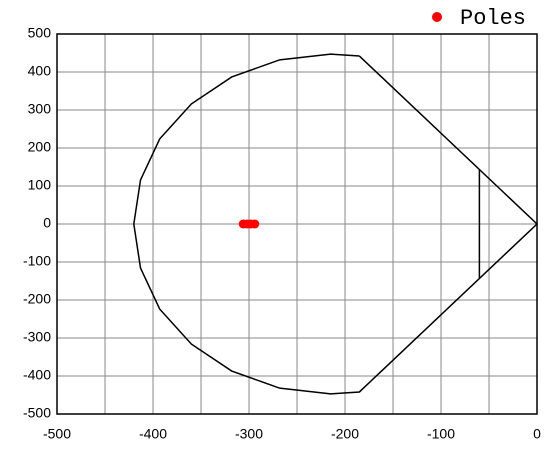 The width and height of the screenshot is (550, 454). What do you see at coordinates (37, 375) in the screenshot?
I see `y-tick-label: -400` at bounding box center [37, 375].